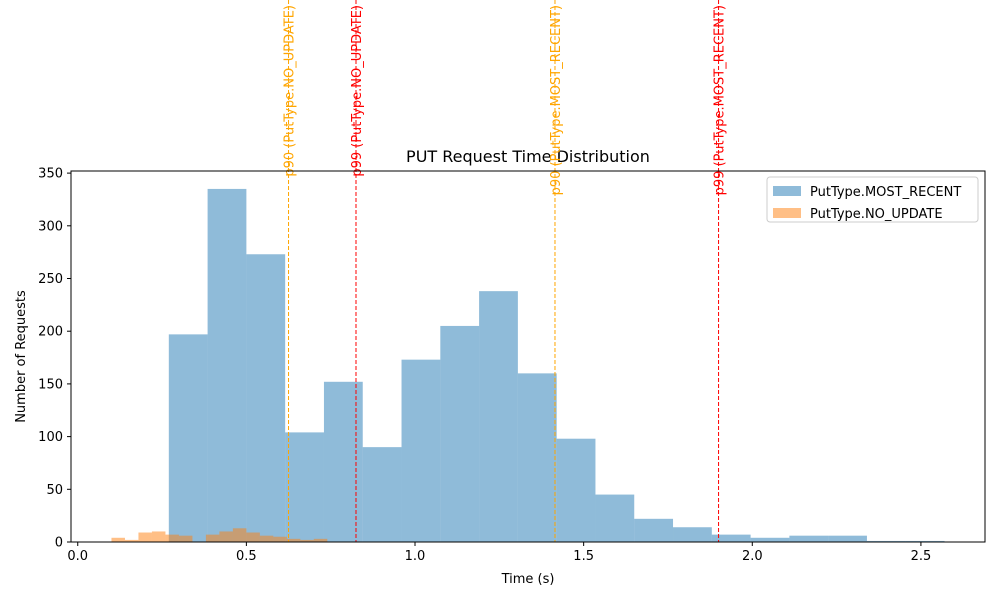 This screenshot has width=1000, height=600. I want to click on x-tick-label-1: 0.5, so click(246, 556).